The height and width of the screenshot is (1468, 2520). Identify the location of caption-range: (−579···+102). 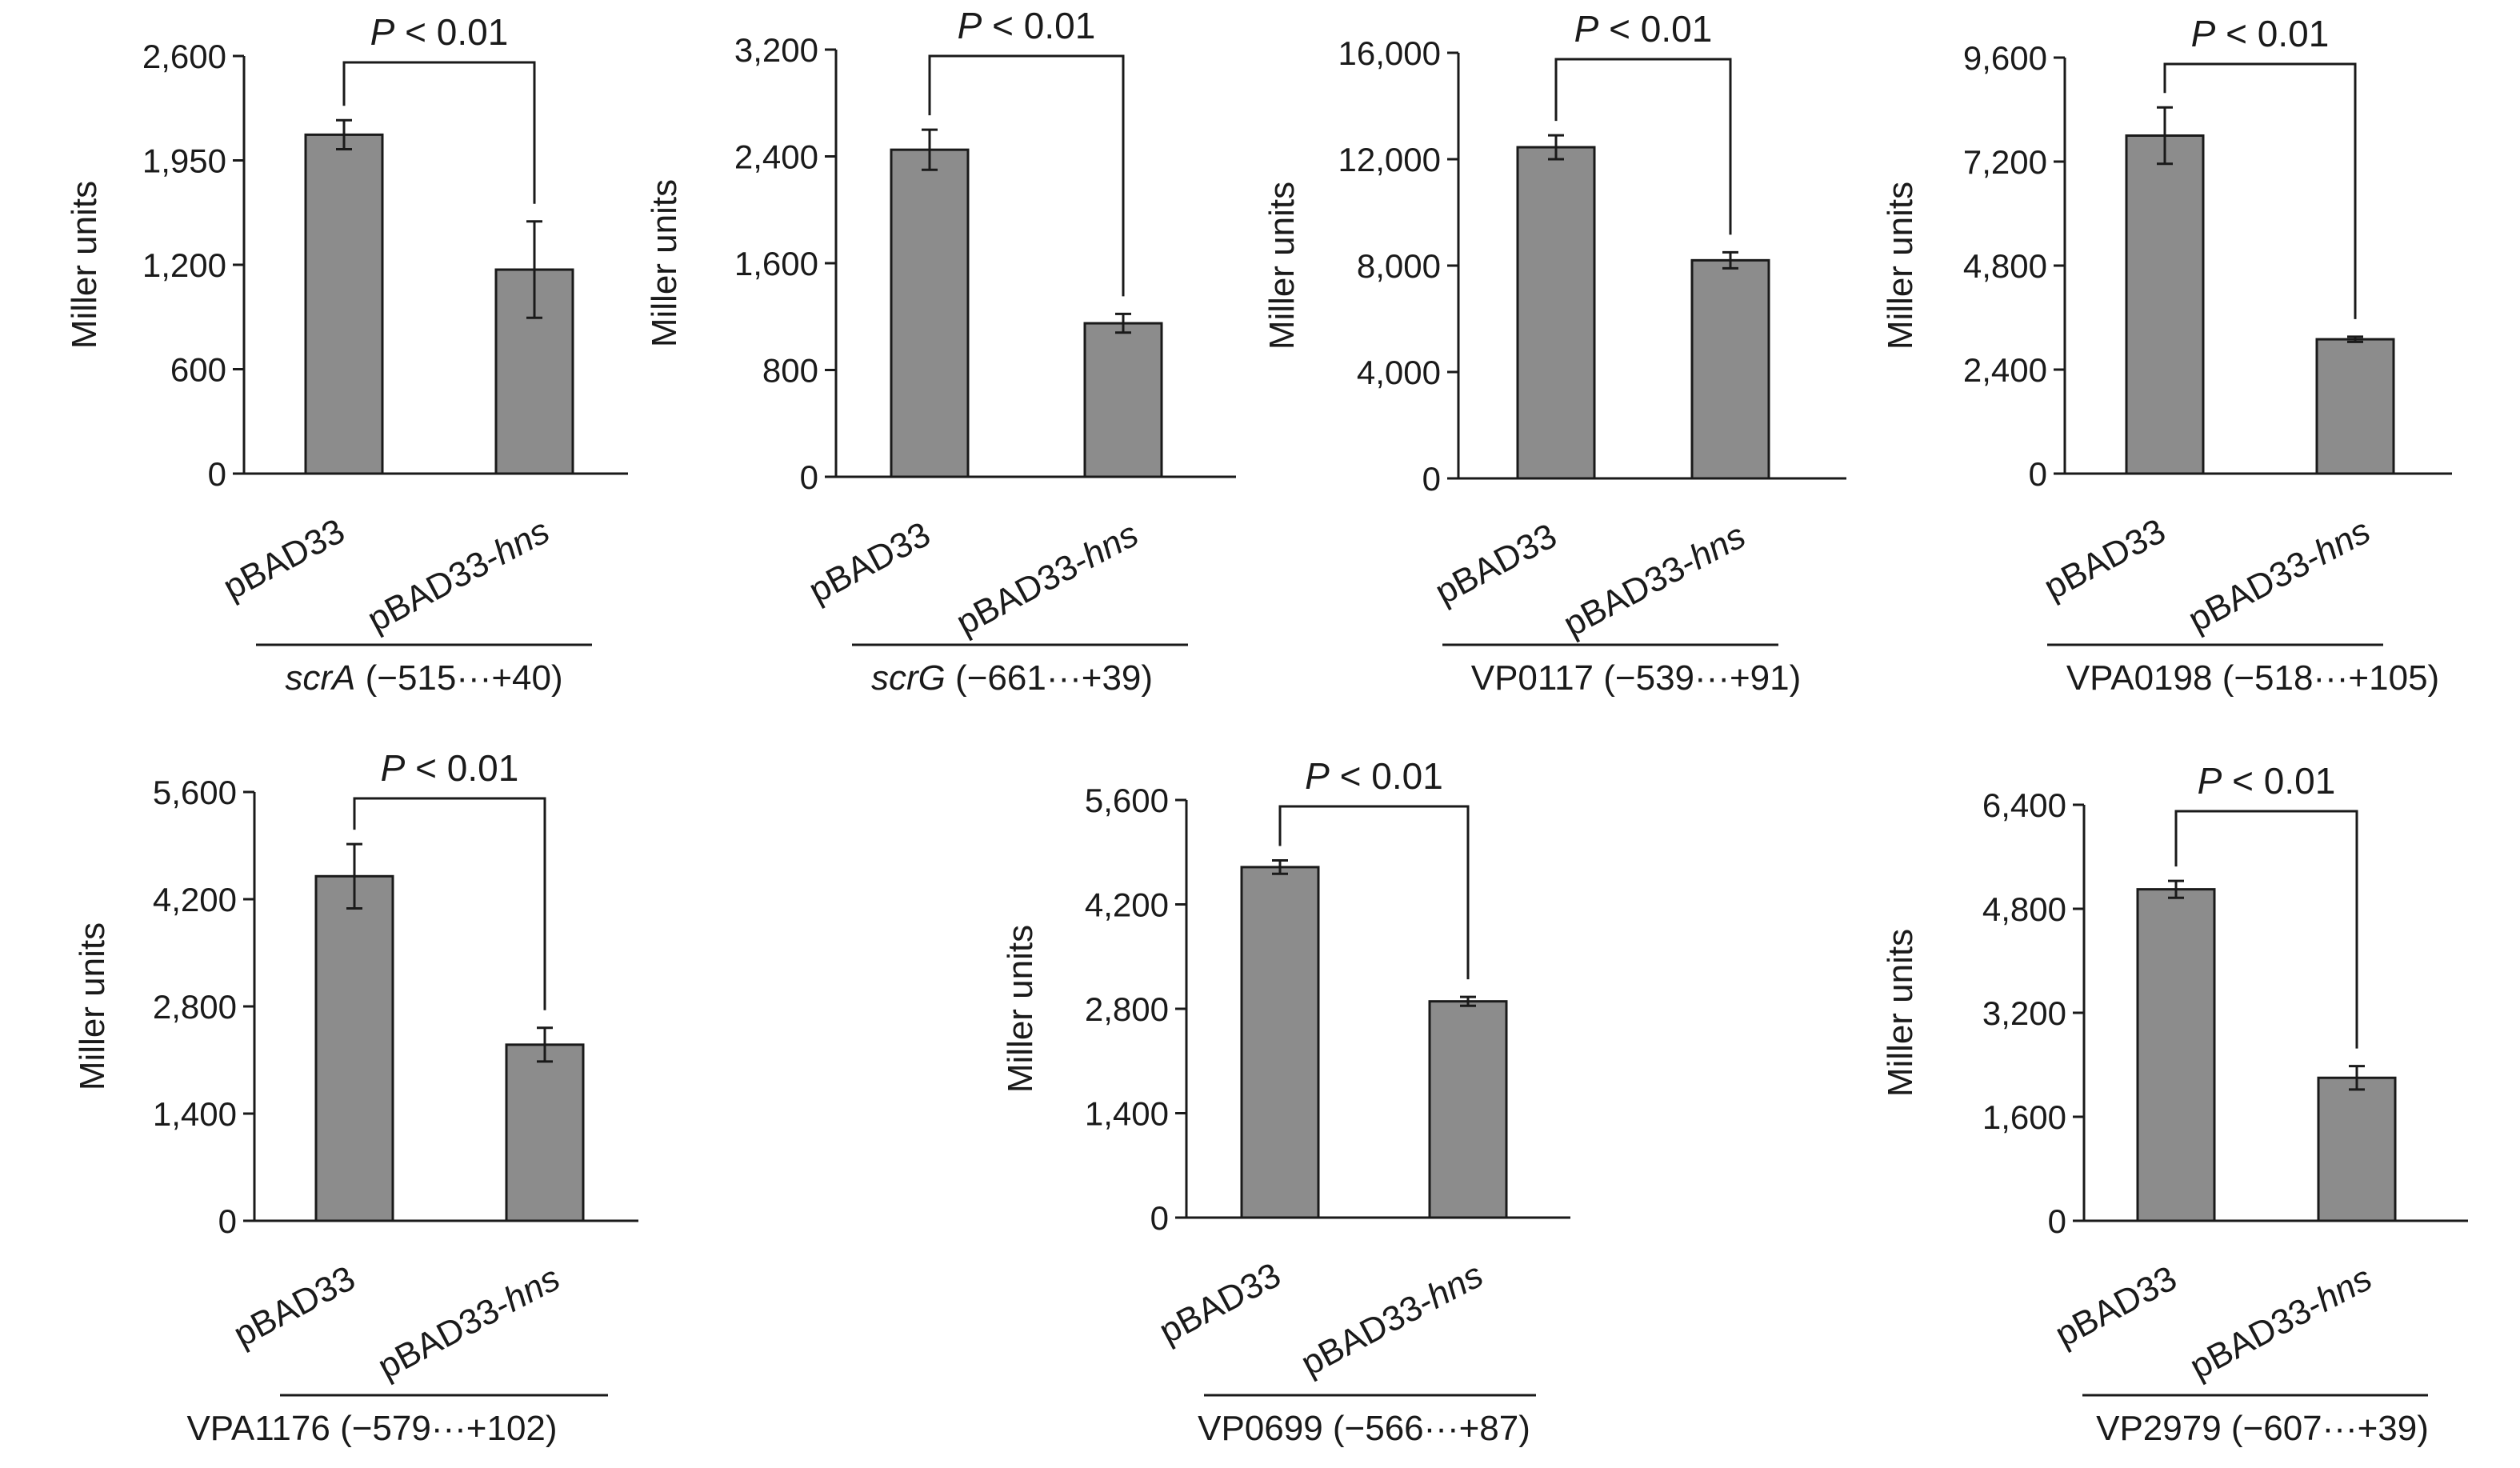
(444, 1428).